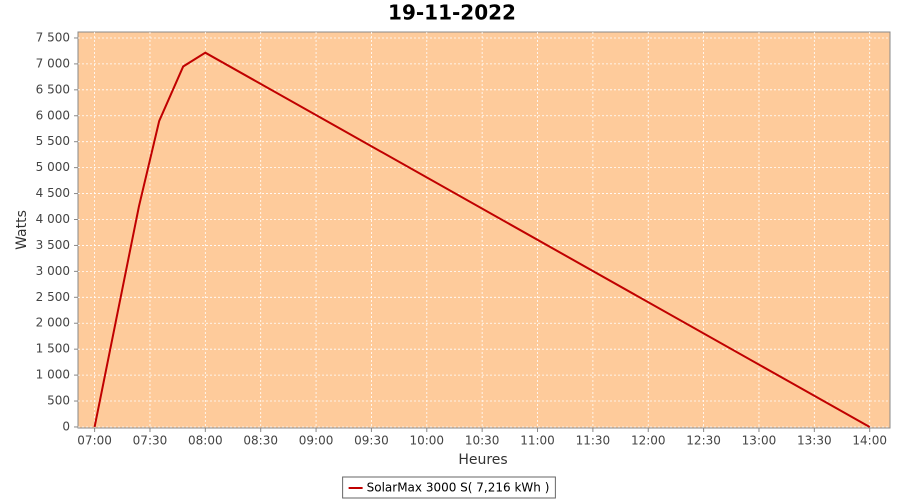 The image size is (900, 500). Describe the element at coordinates (53, 271) in the screenshot. I see `y-tick-label: 3 000` at that location.